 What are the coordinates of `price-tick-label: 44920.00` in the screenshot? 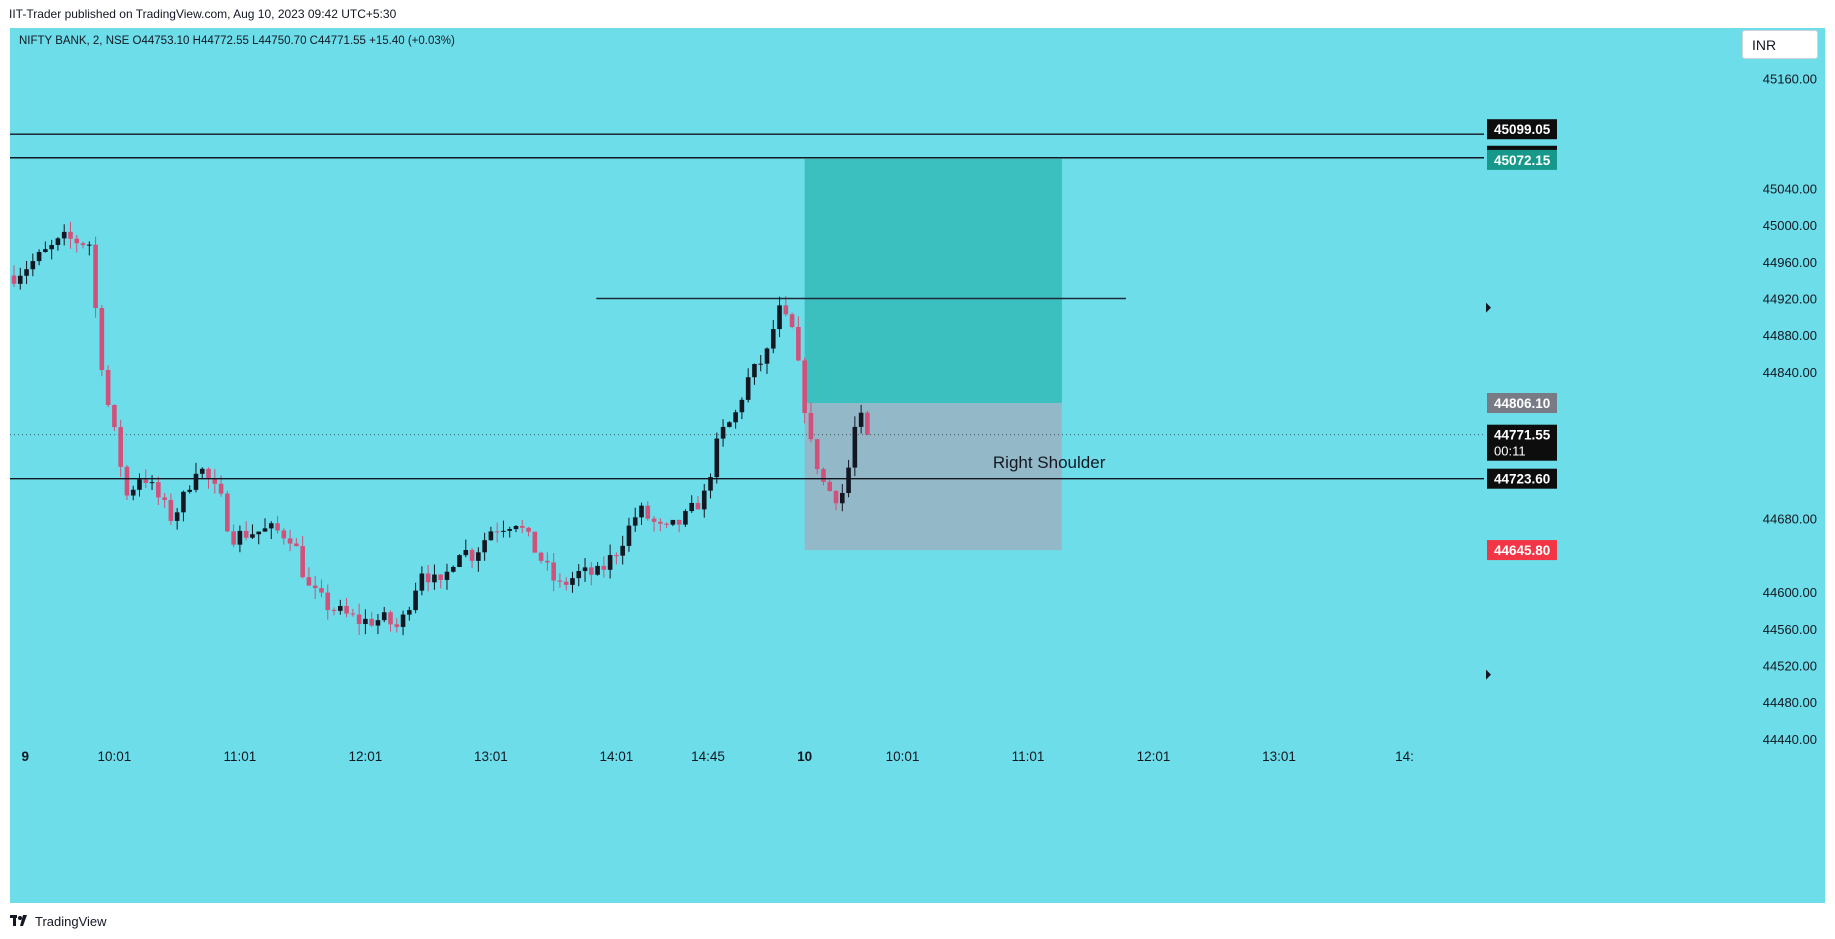 It's located at (1790, 299).